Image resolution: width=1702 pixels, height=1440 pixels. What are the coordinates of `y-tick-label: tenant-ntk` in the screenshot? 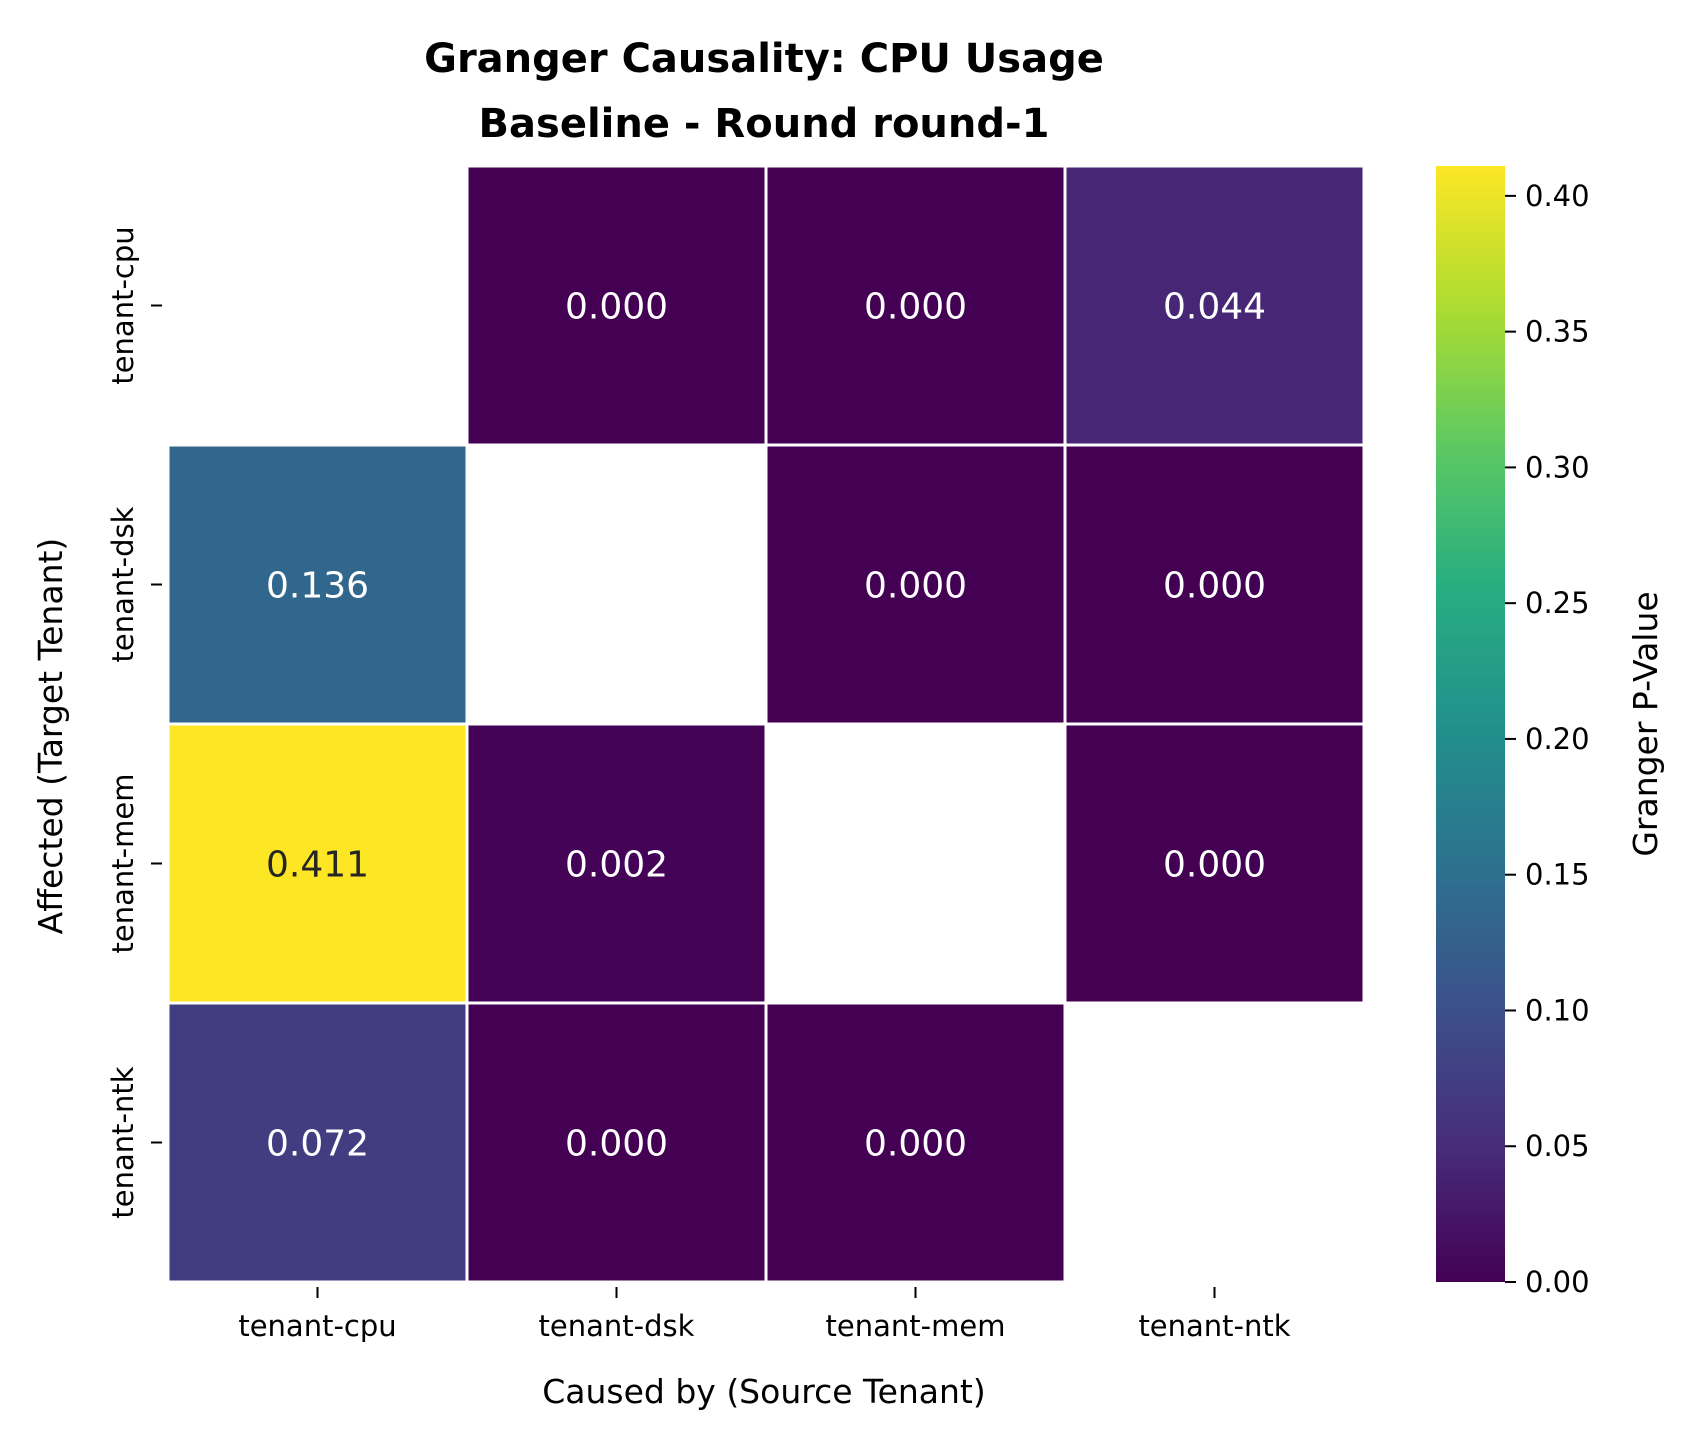 It's located at (123, 1142).